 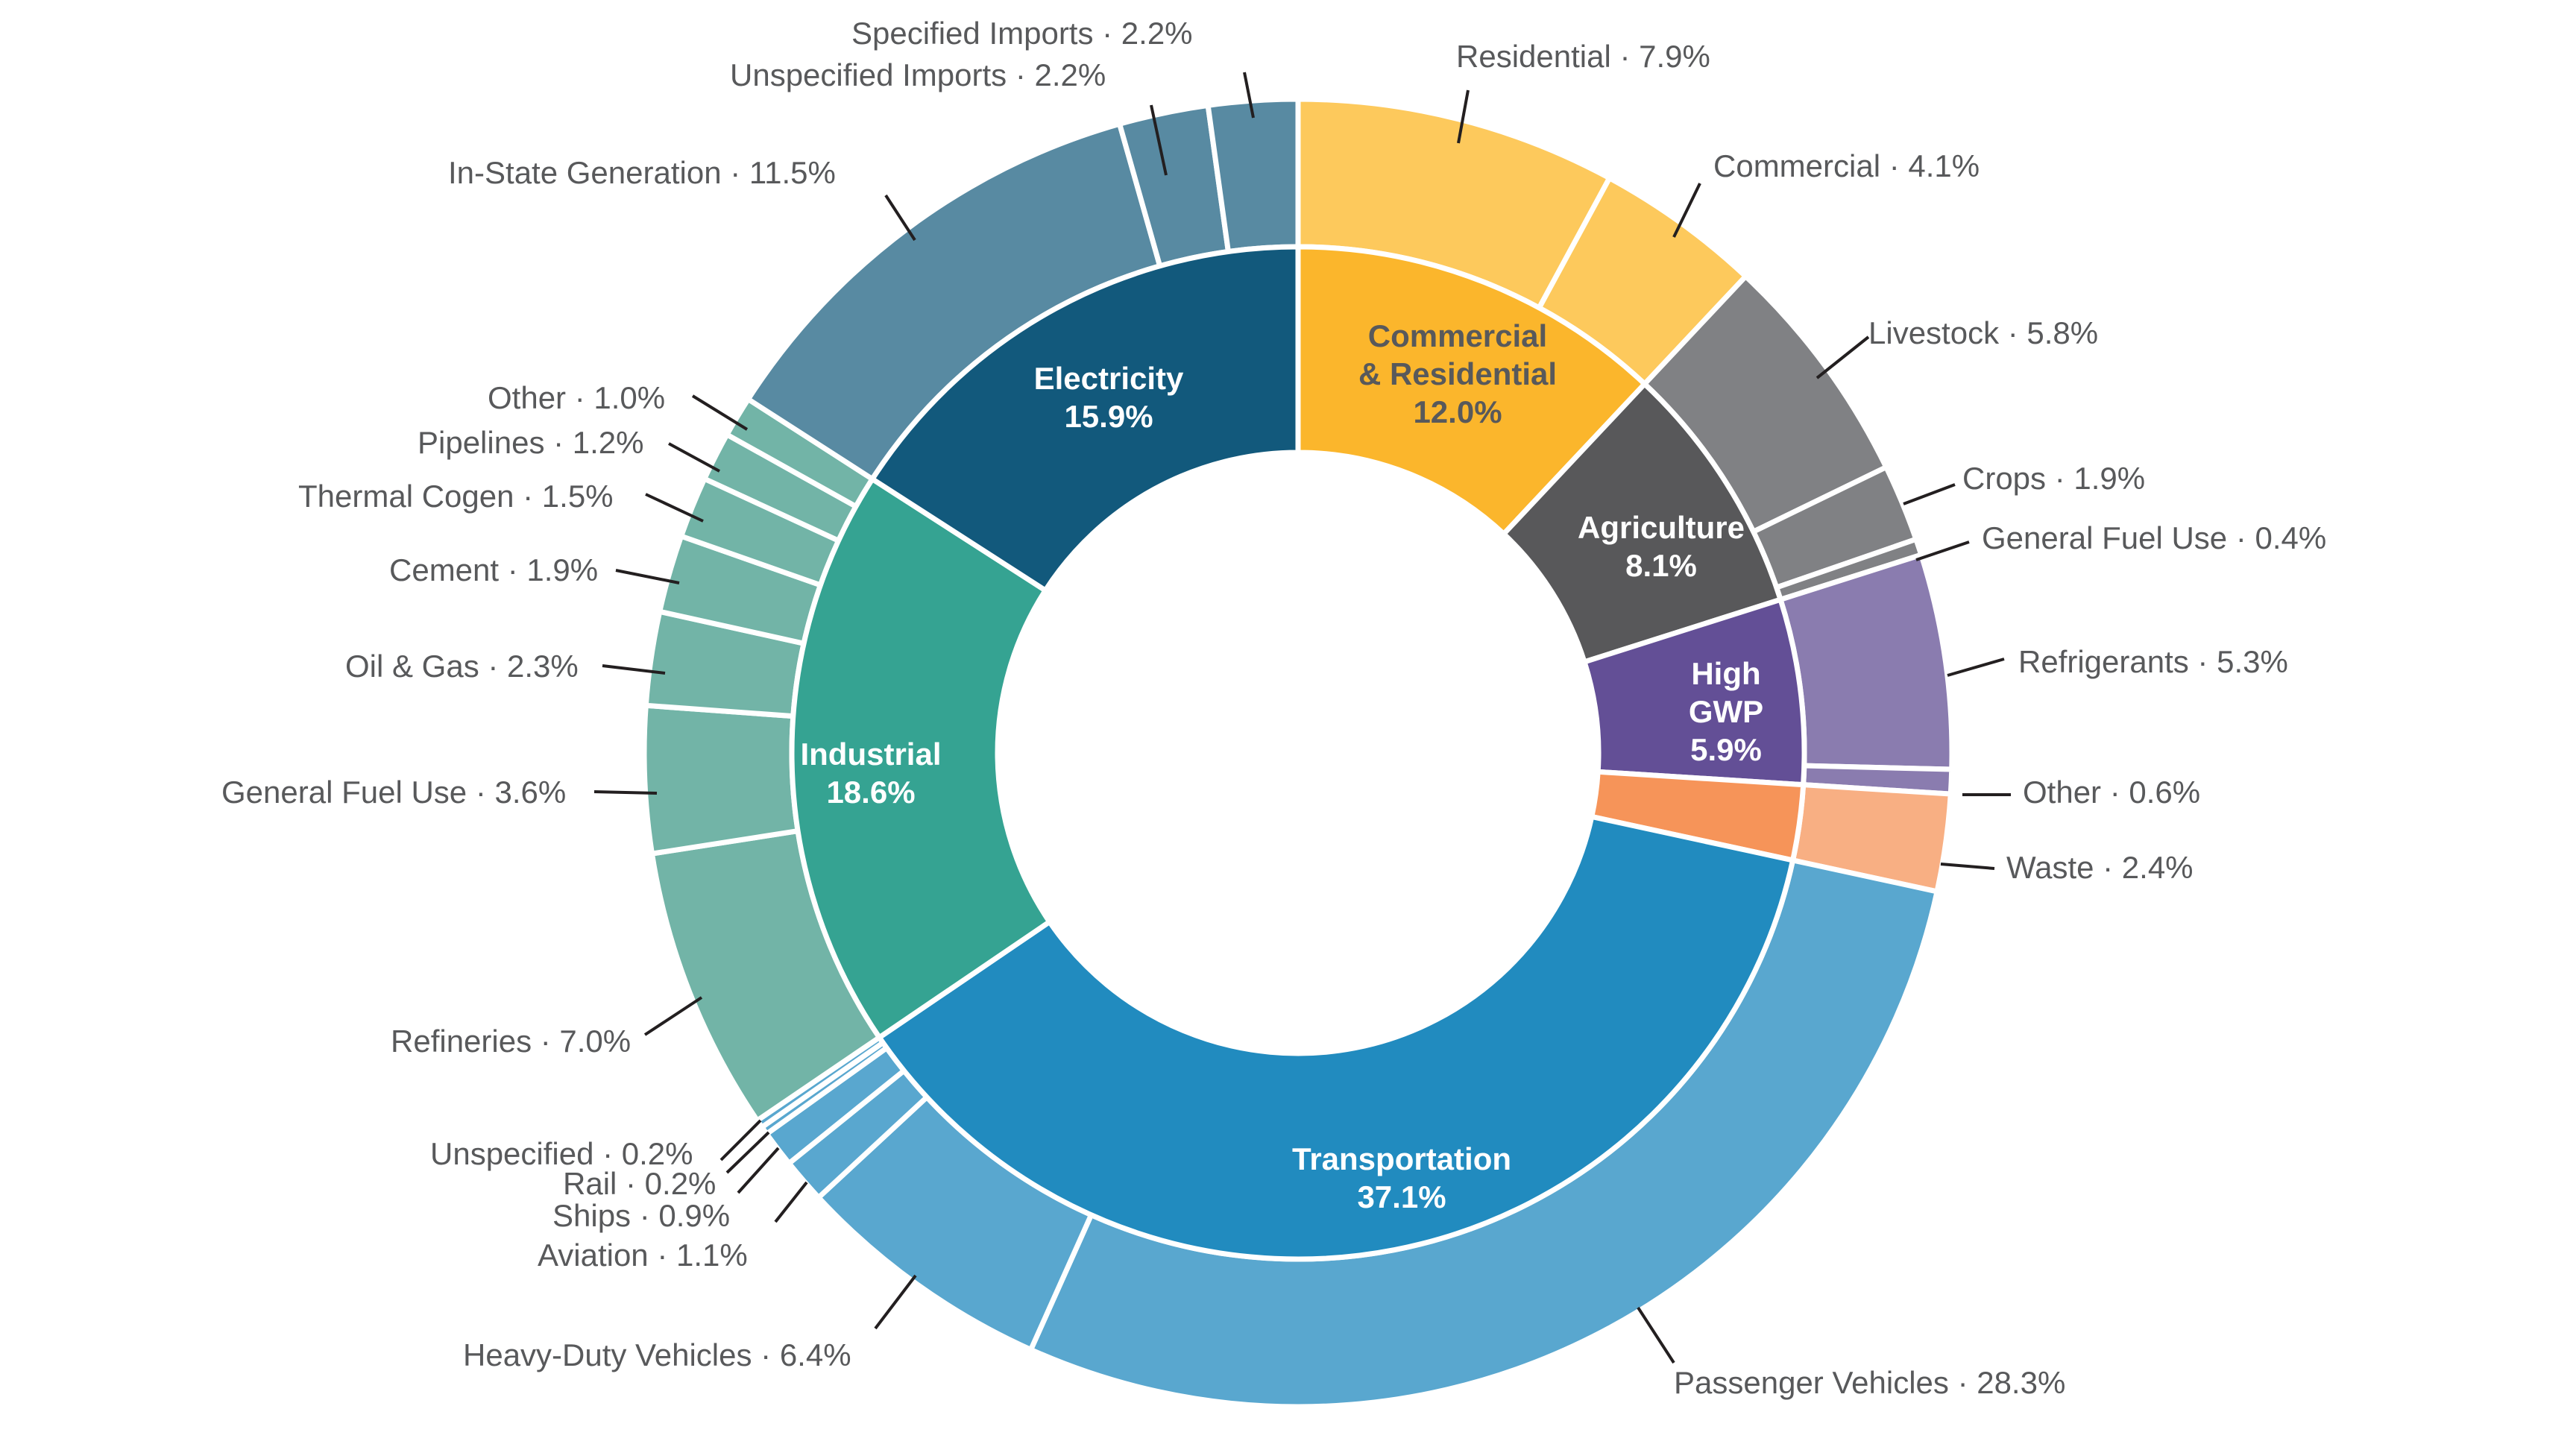 I want to click on sector-name: Electricity, so click(x=1108, y=378).